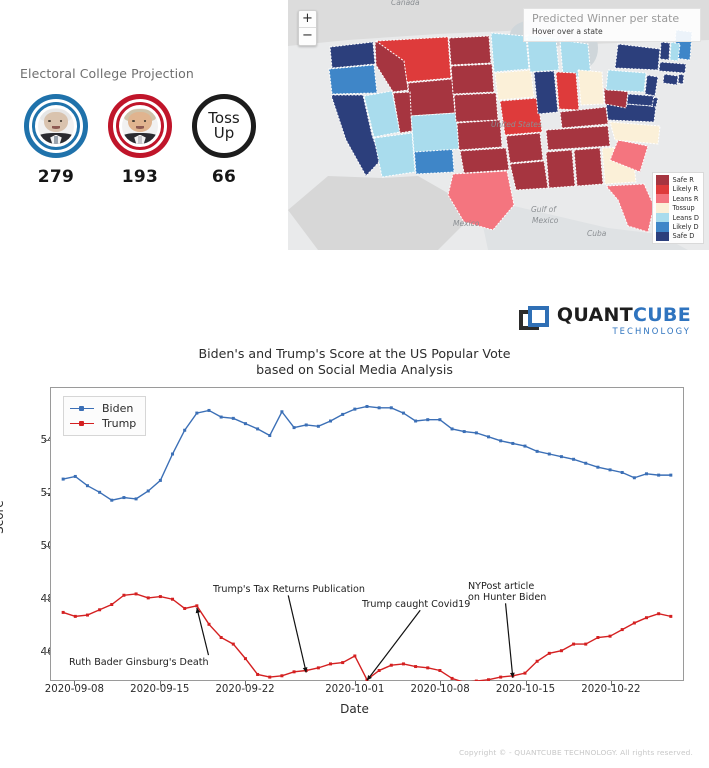 The height and width of the screenshot is (768, 709). I want to click on map-state-oh, so click(591, 87).